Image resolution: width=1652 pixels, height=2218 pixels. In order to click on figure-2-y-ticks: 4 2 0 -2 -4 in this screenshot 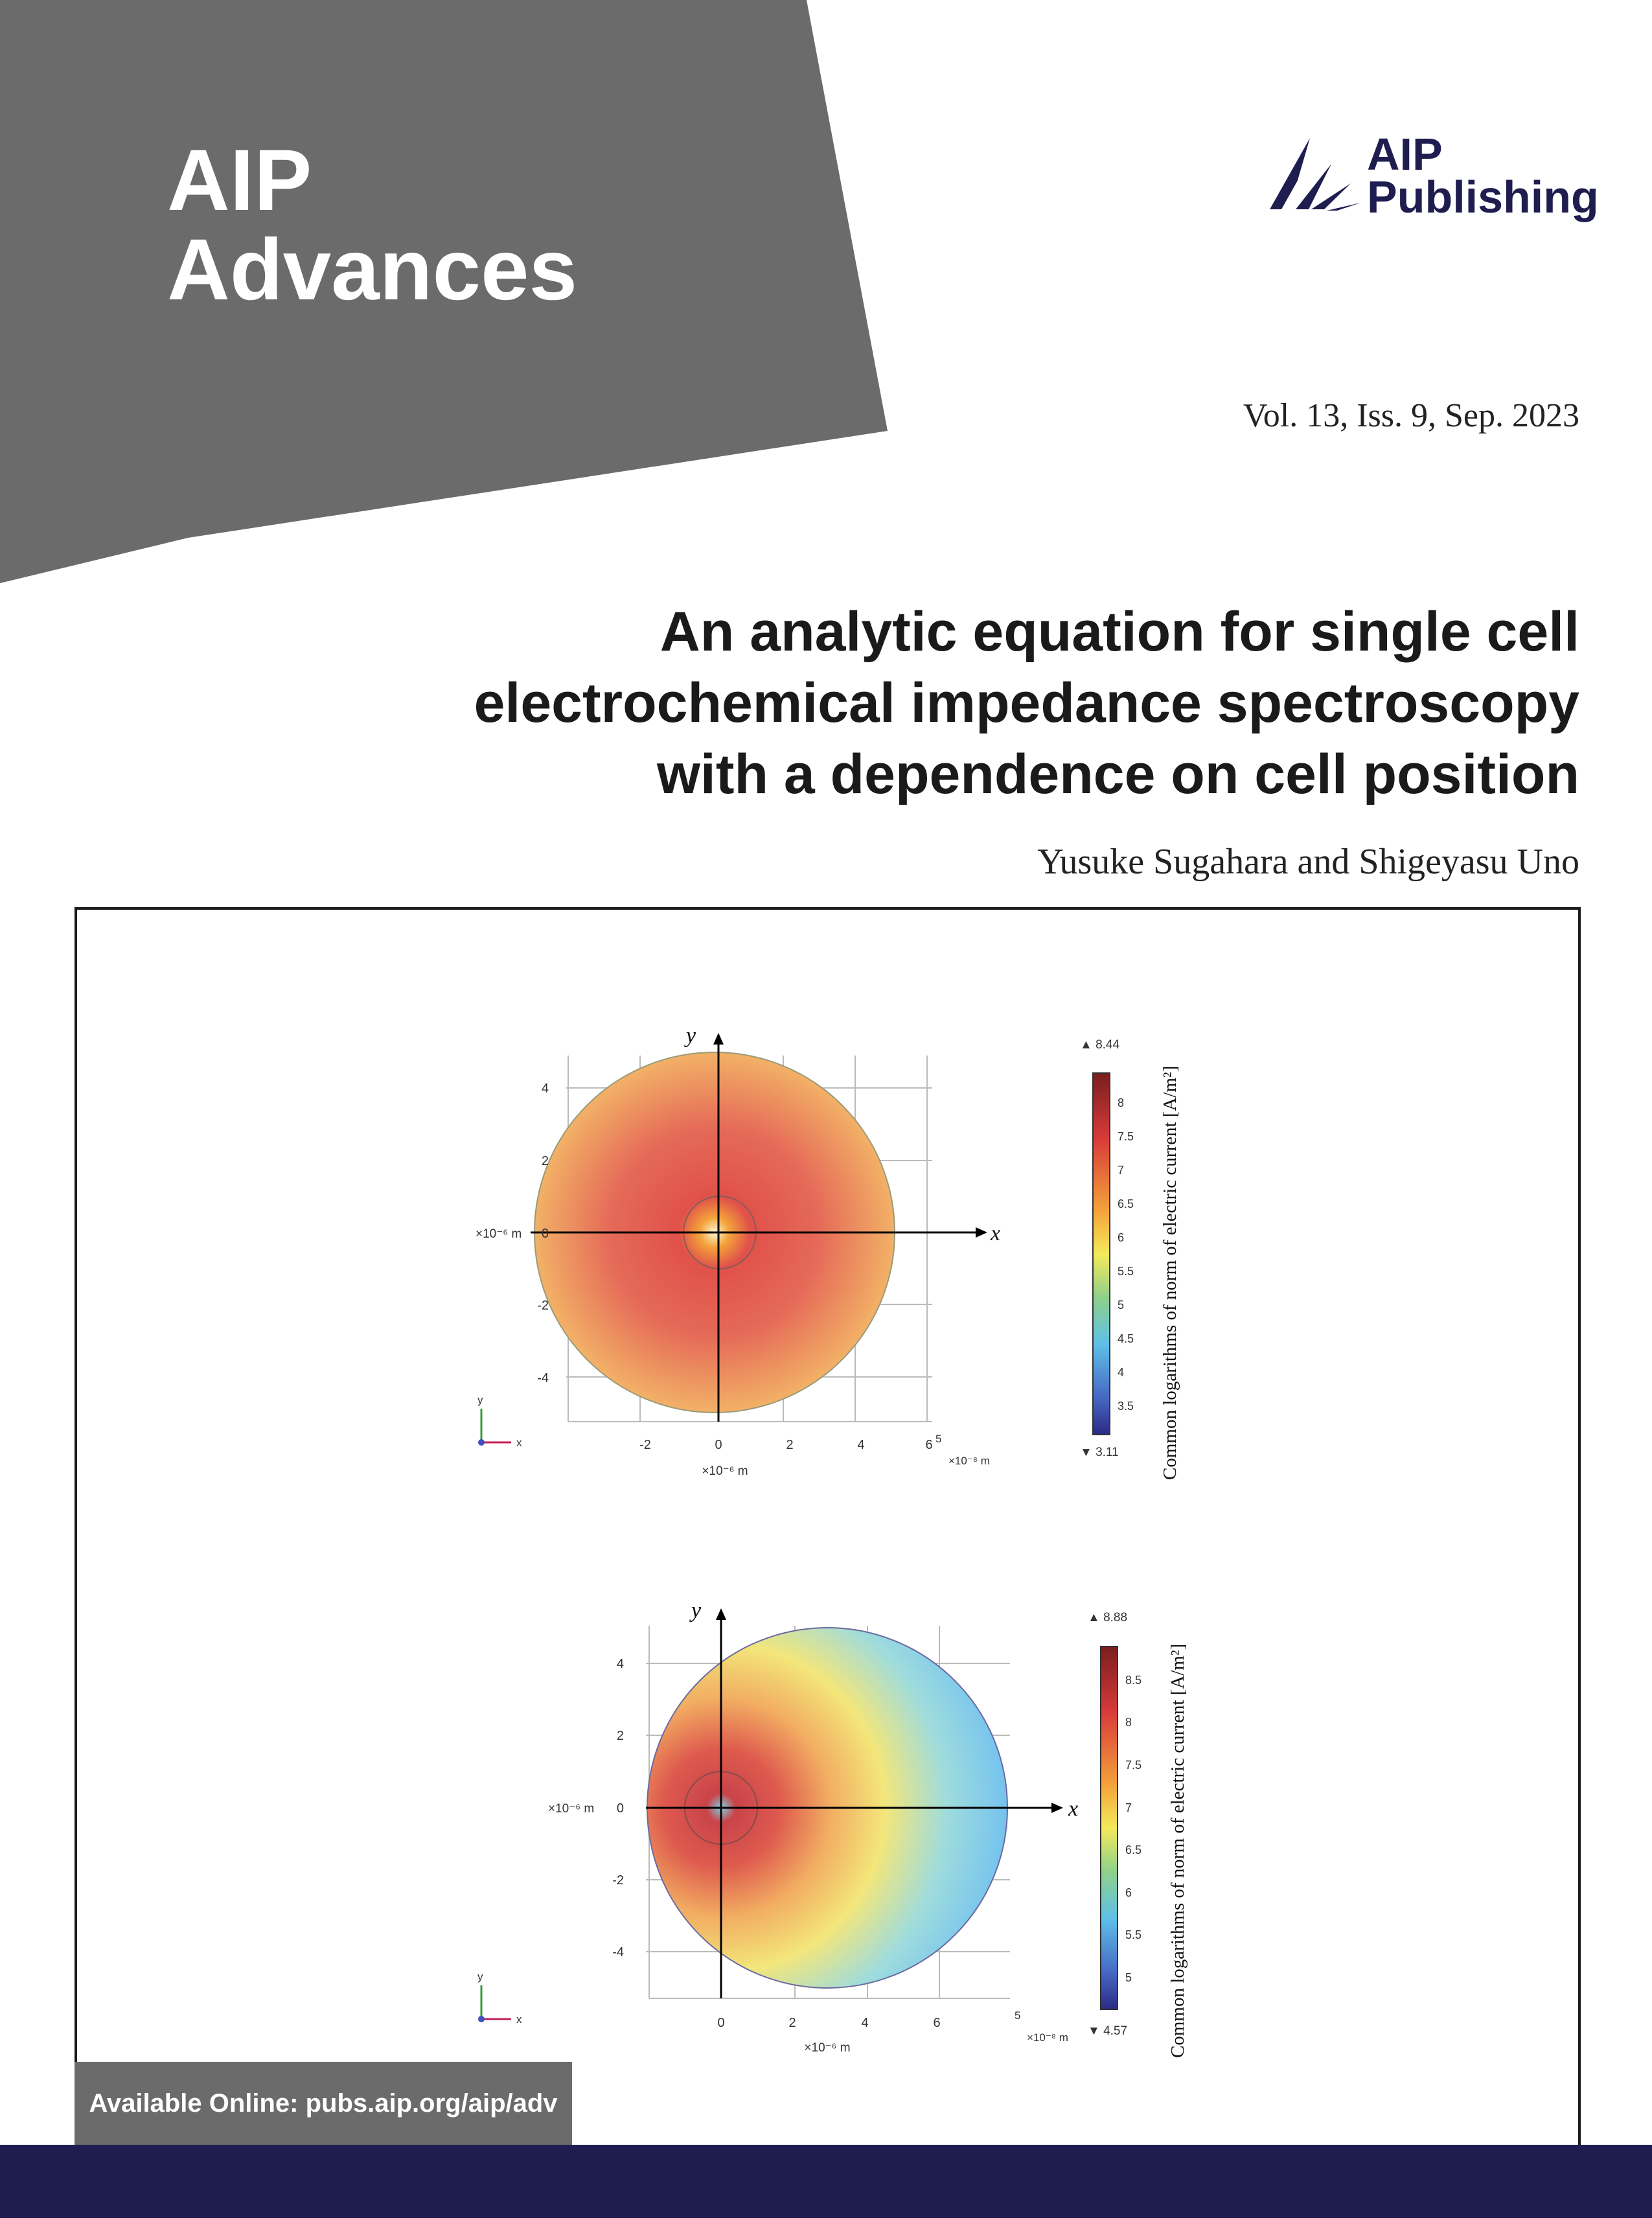, I will do `click(618, 1808)`.